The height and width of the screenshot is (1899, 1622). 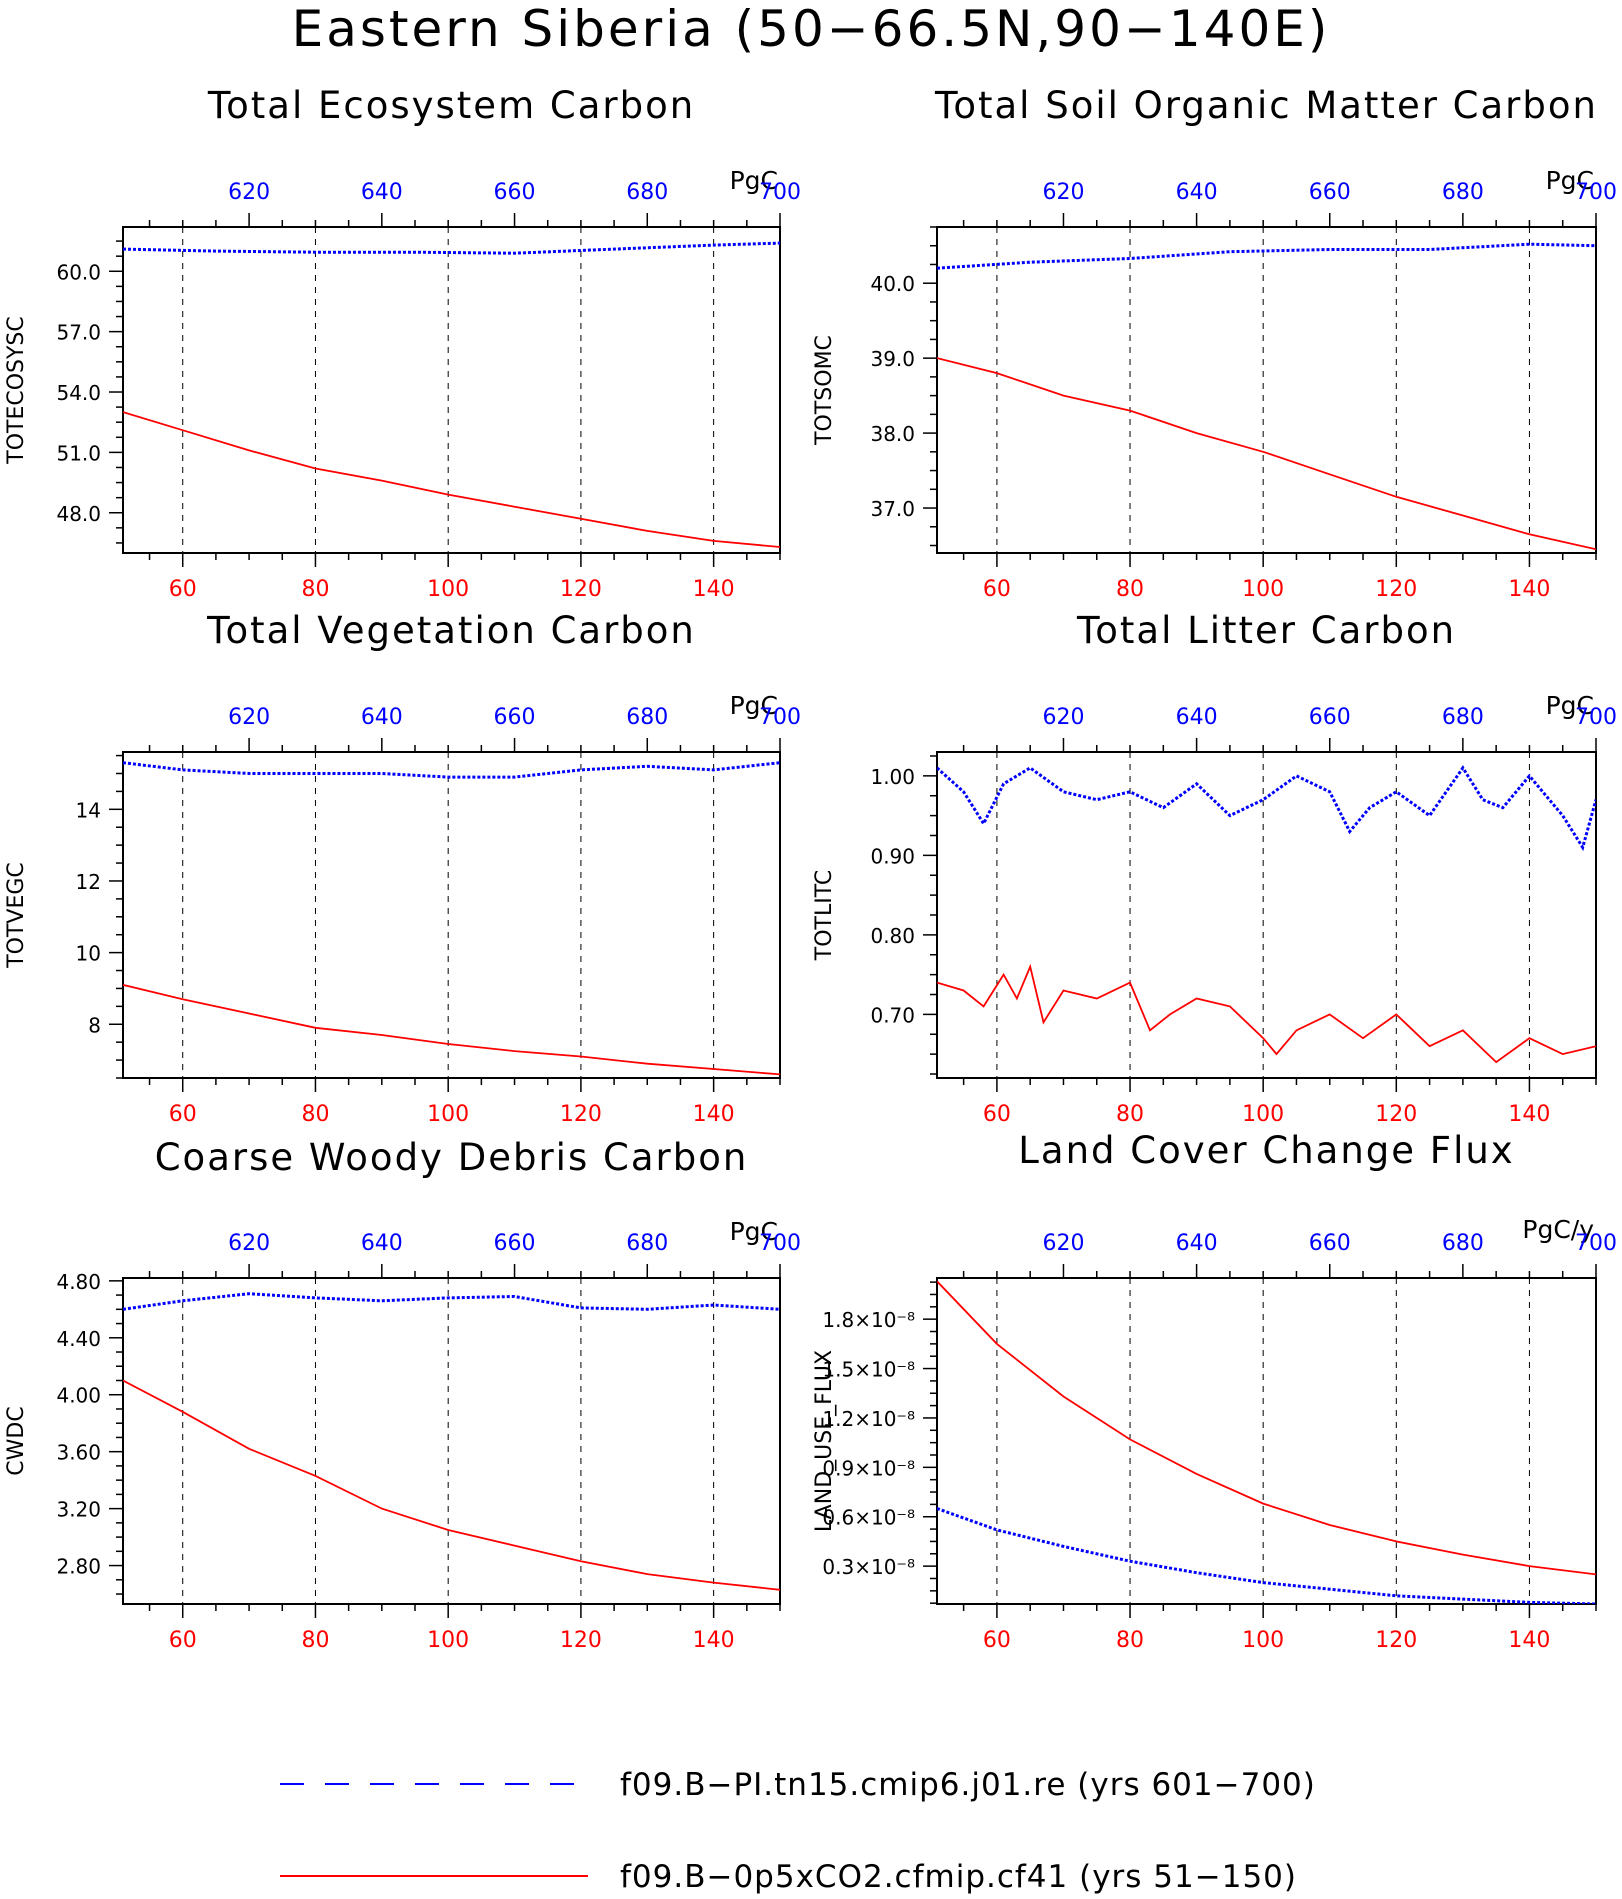 What do you see at coordinates (1266, 105) in the screenshot?
I see `panel-title: Total Soil Organic Matter Carbon` at bounding box center [1266, 105].